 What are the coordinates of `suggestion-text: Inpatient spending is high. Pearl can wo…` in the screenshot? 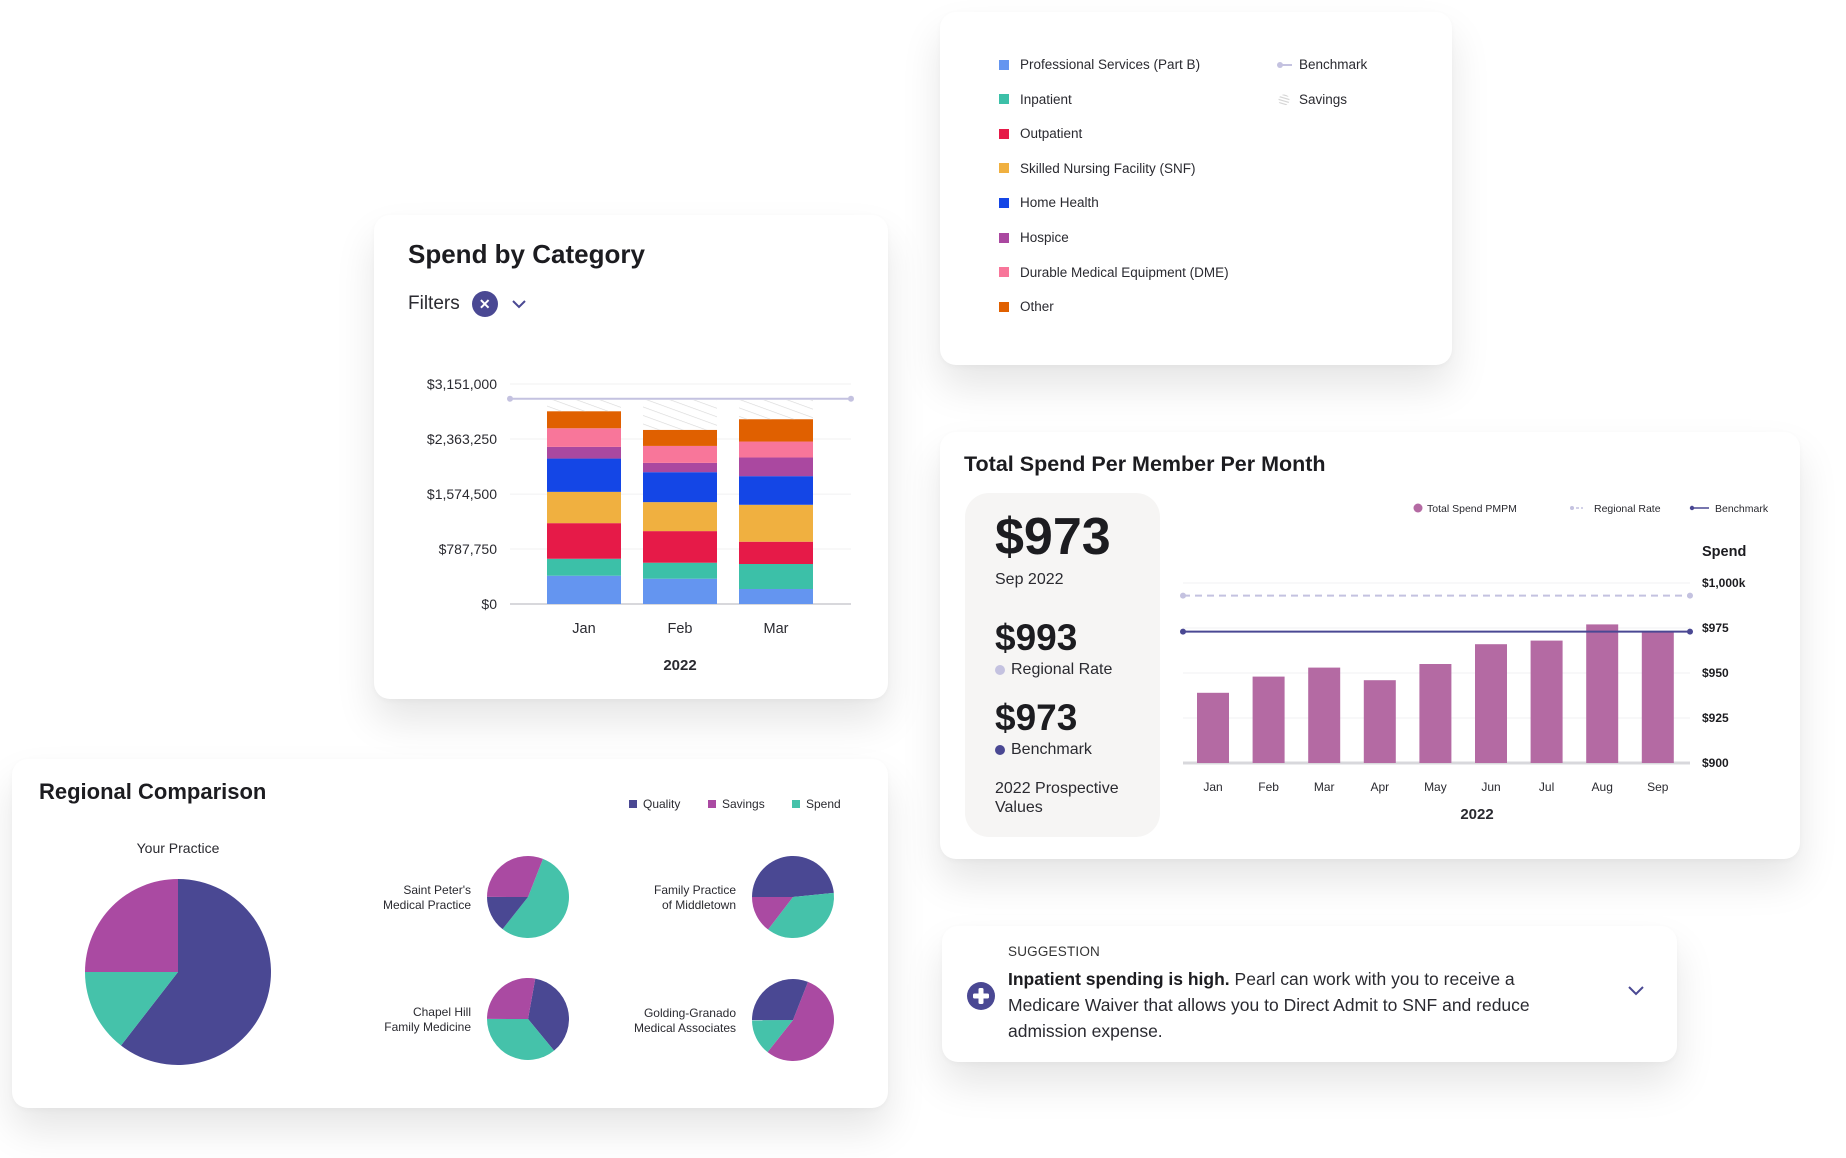 It's located at (1288, 1005).